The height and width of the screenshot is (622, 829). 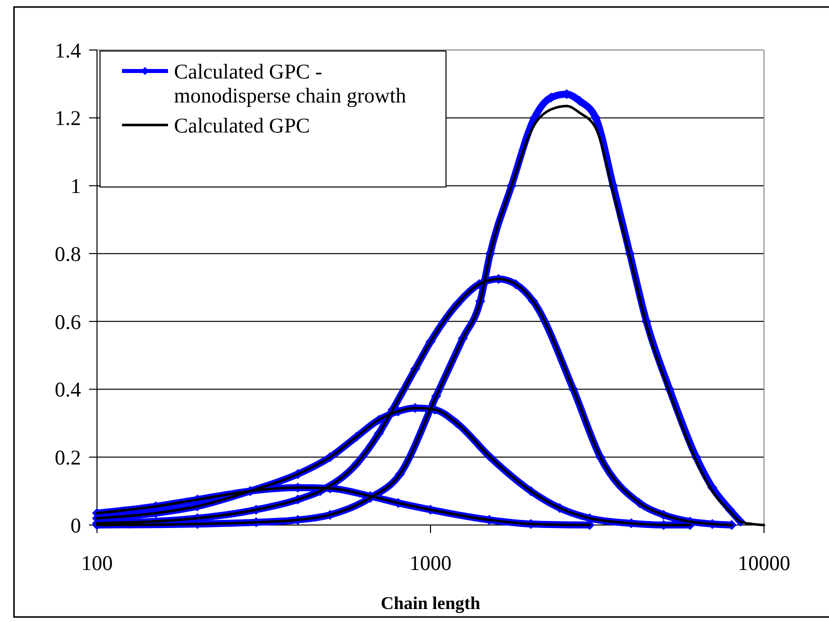 What do you see at coordinates (290, 83) in the screenshot?
I see `legend-label: Calculated GPC - monodisperse chain growth` at bounding box center [290, 83].